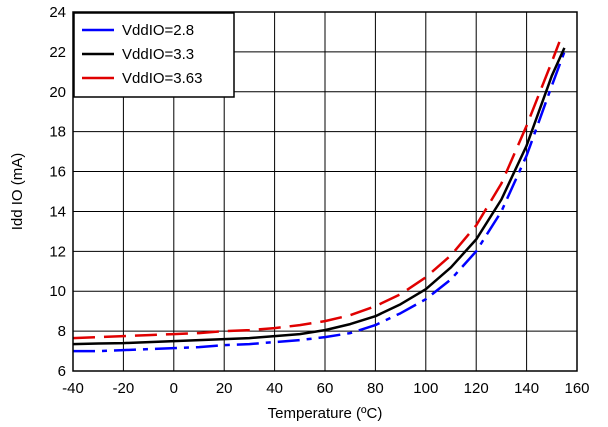 This screenshot has height=427, width=608. I want to click on y-tick-label: 8, so click(62, 331).